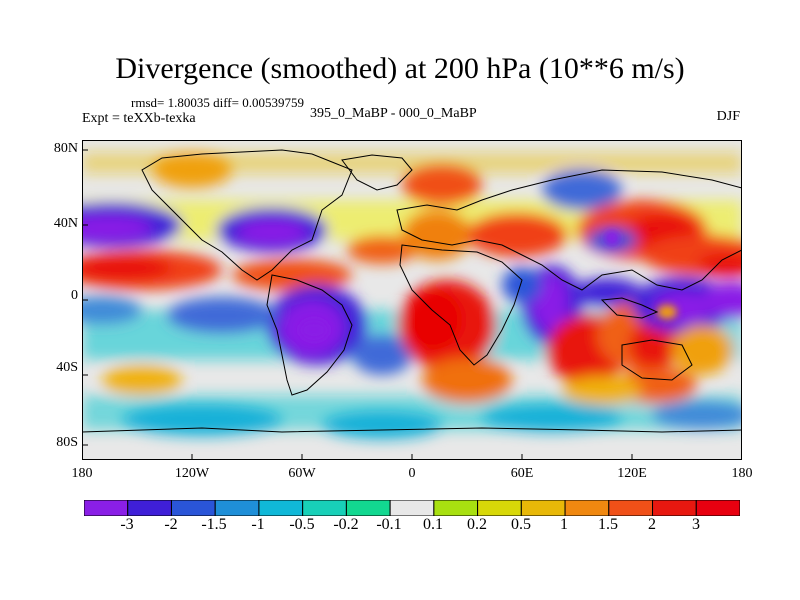 The height and width of the screenshot is (600, 800). What do you see at coordinates (67, 442) in the screenshot?
I see `lat-label-80s: 80S` at bounding box center [67, 442].